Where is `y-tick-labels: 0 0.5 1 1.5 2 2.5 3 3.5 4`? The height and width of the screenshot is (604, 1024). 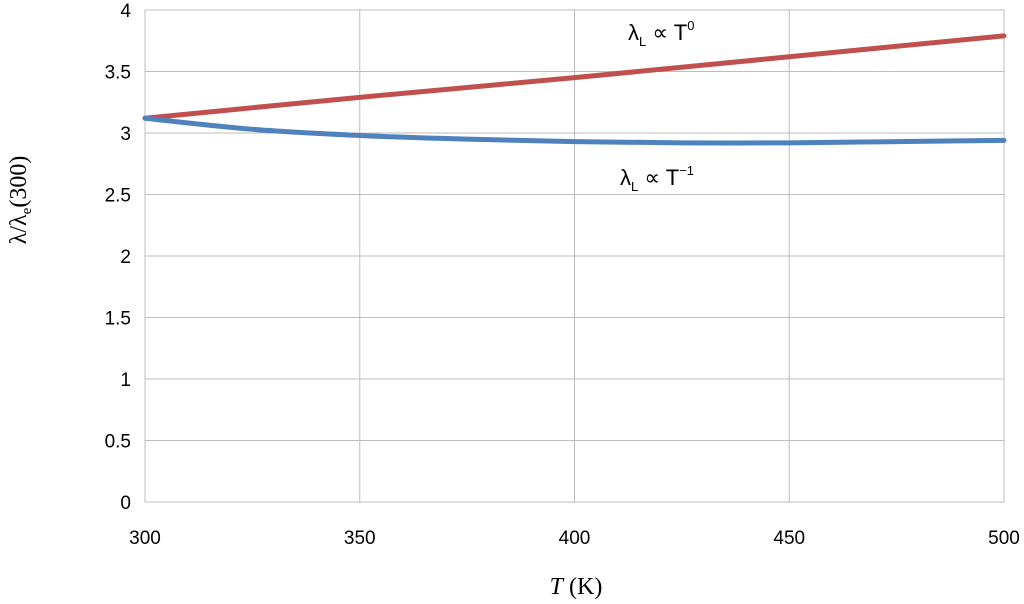
y-tick-labels: 0 0.5 1 1.5 2 2.5 3 3.5 4 is located at coordinates (118, 257).